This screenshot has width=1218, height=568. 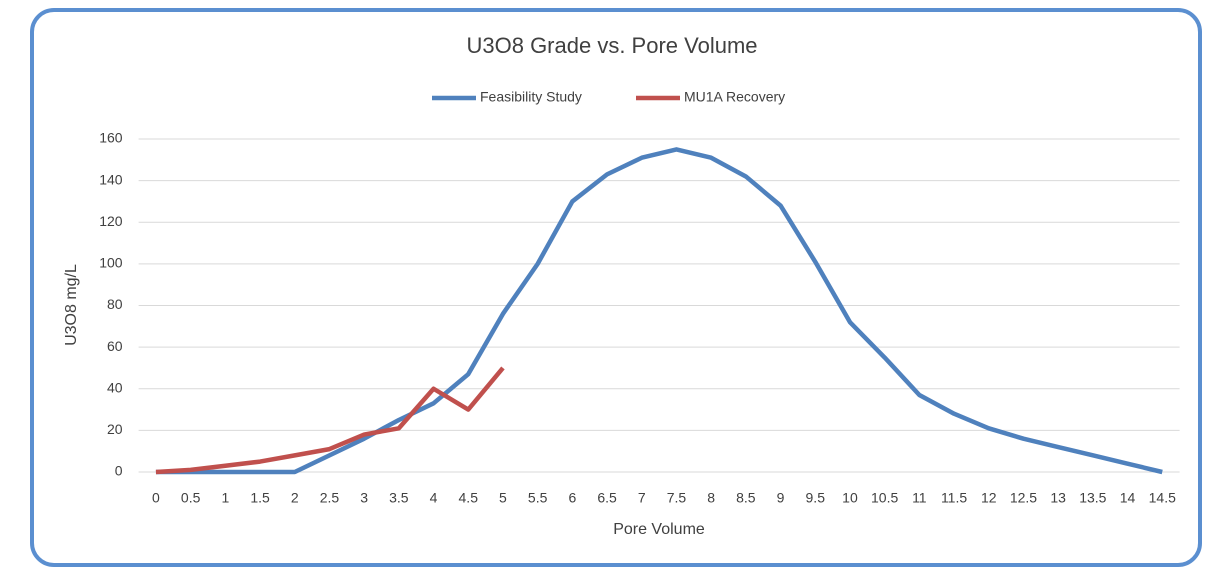 What do you see at coordinates (71, 305) in the screenshot?
I see `y-axis-title: U3O8 mg/L` at bounding box center [71, 305].